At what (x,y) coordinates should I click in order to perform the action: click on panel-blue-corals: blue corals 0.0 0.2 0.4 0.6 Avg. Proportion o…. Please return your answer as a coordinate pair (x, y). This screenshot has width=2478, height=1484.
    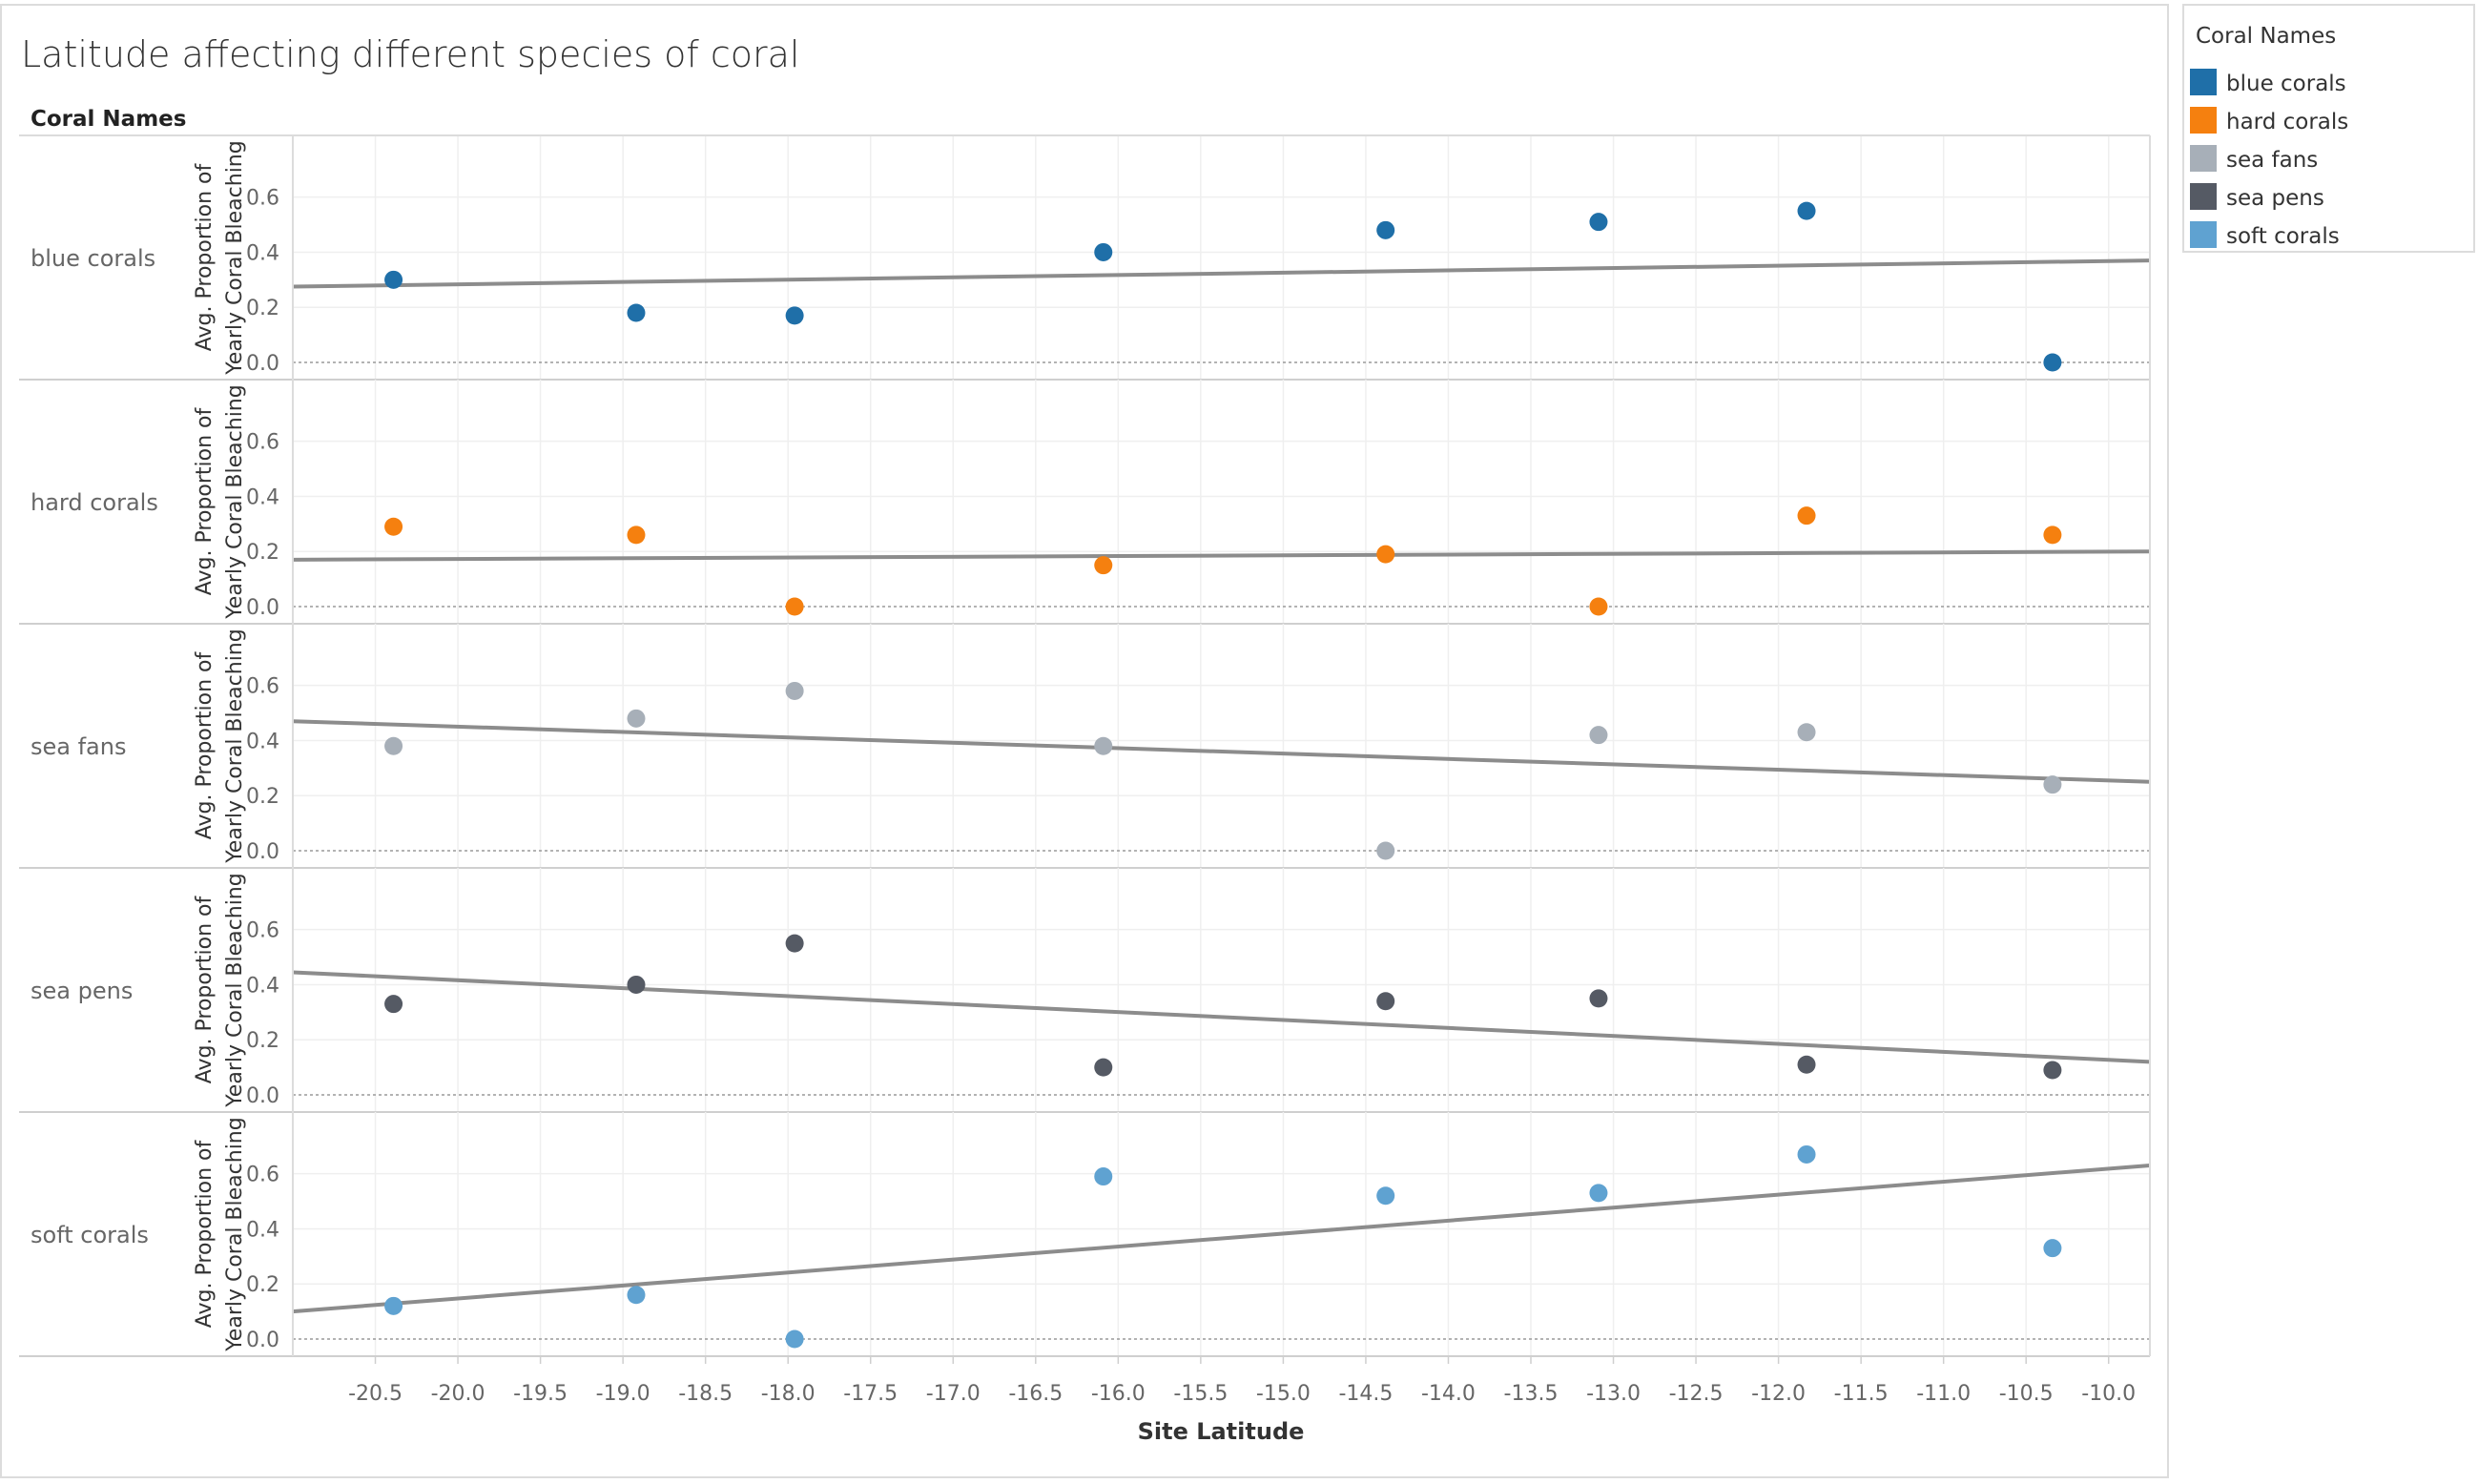
    Looking at the image, I should click on (1085, 258).